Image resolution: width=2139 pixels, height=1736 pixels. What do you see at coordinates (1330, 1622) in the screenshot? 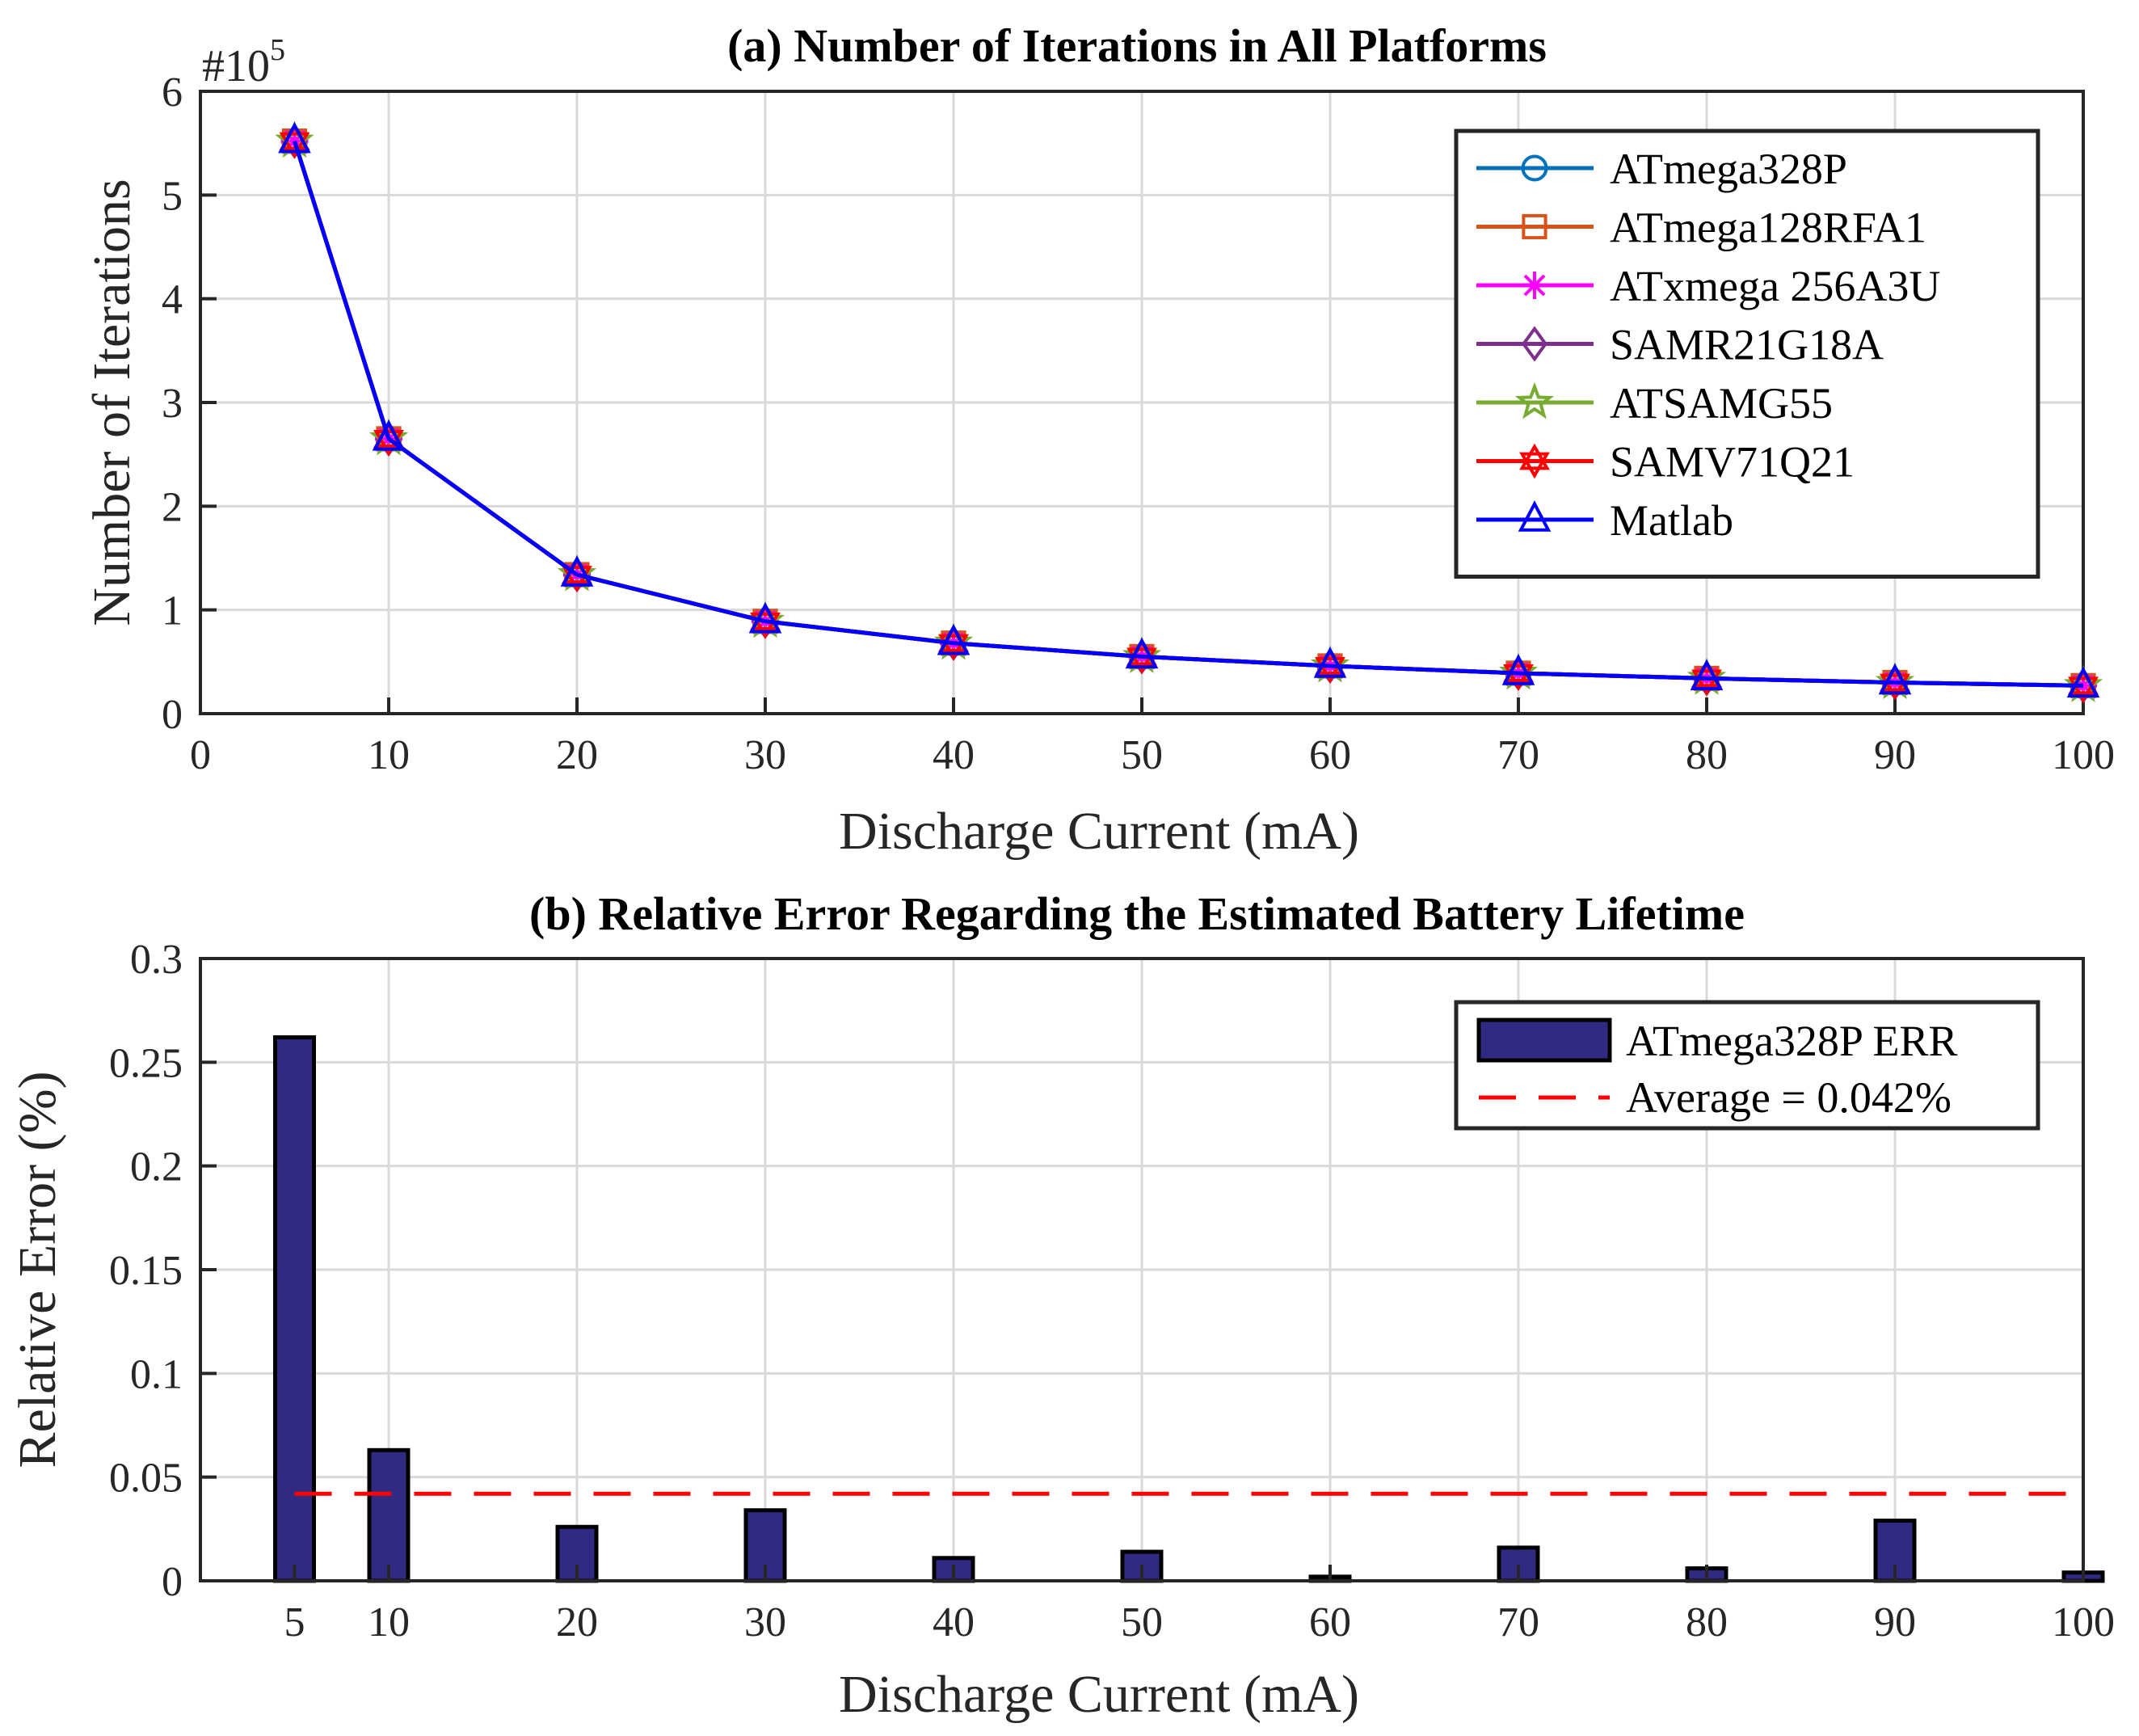
I see `x-tick-label-b: 60` at bounding box center [1330, 1622].